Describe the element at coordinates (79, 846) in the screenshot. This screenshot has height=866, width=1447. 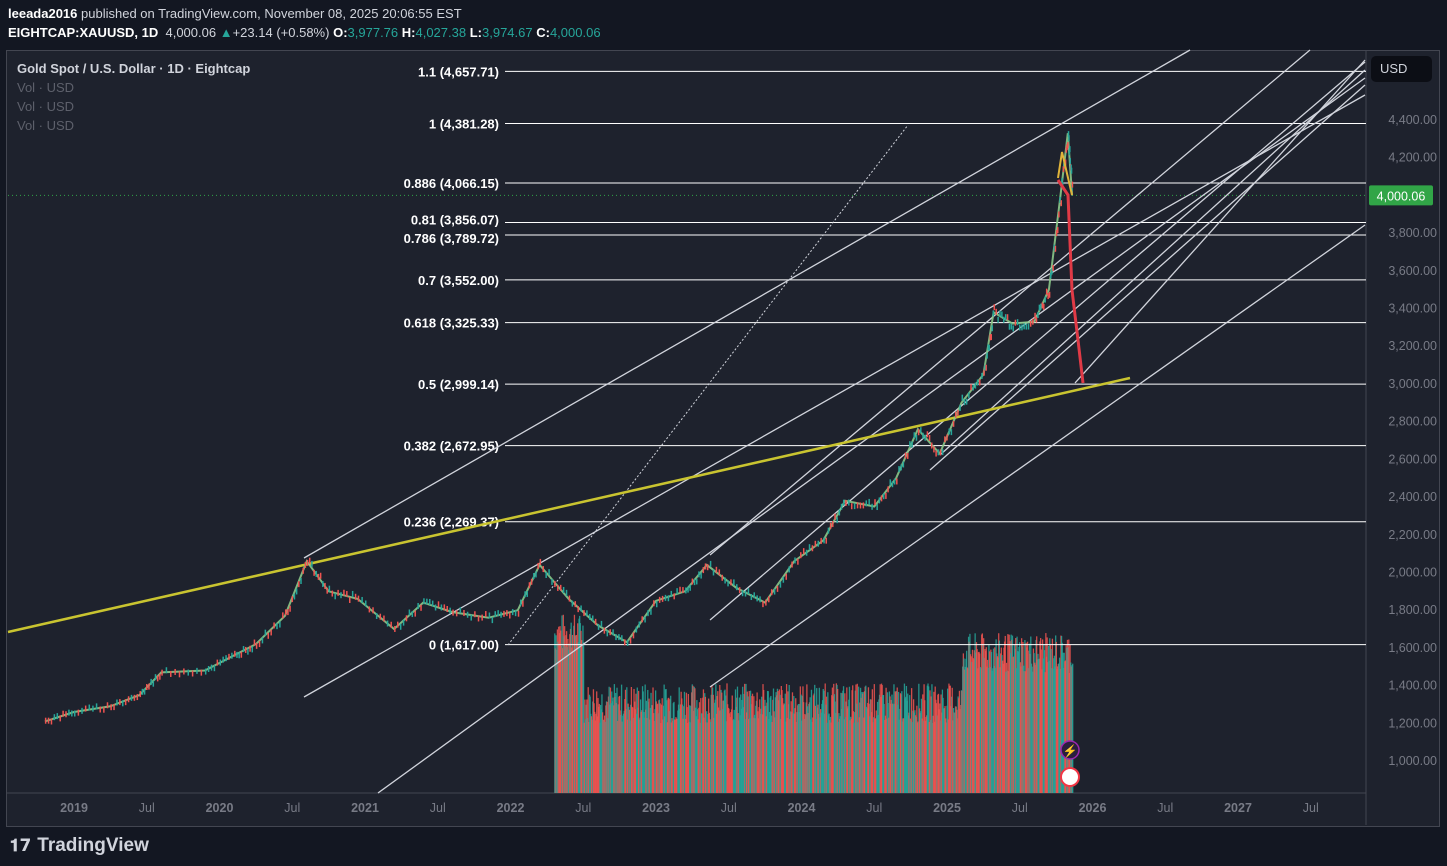
I see `tradingview-logo: 𝟏𝟳 TradingView` at that location.